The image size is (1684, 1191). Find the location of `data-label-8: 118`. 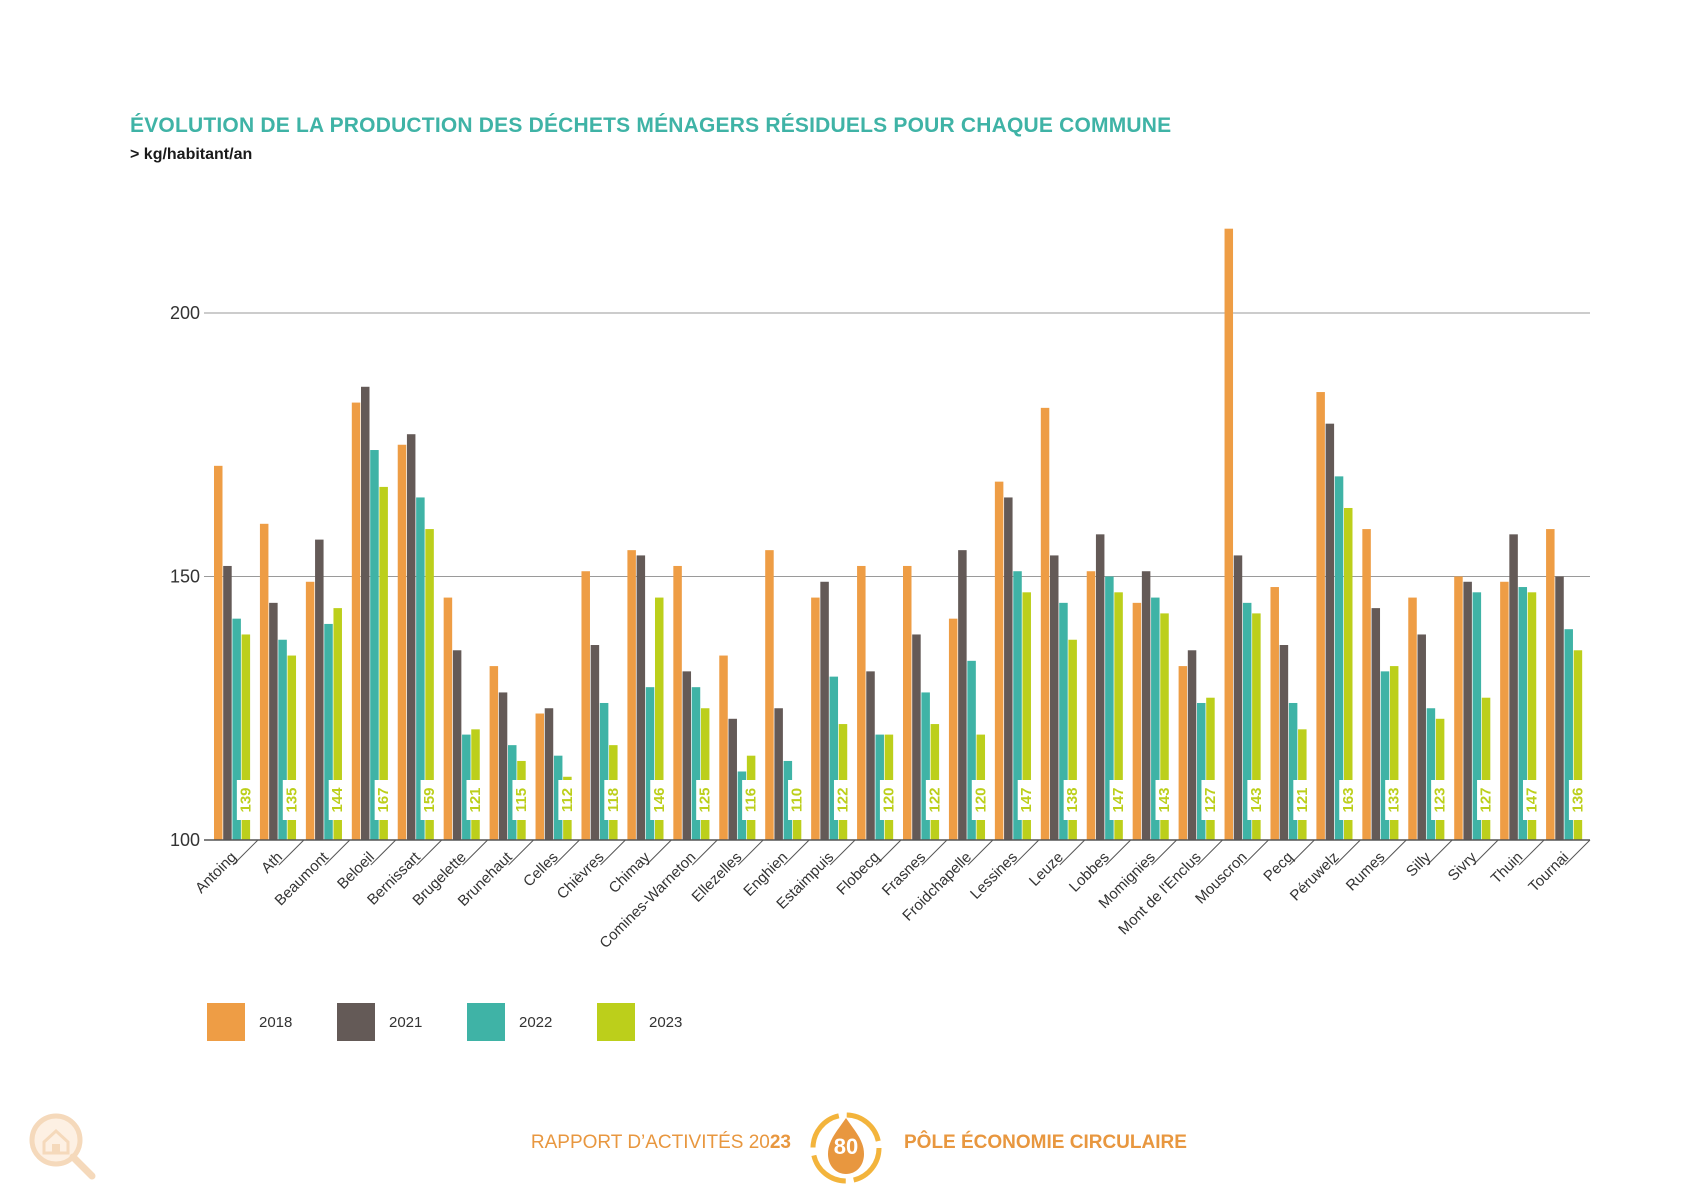

data-label-8: 118 is located at coordinates (613, 800).